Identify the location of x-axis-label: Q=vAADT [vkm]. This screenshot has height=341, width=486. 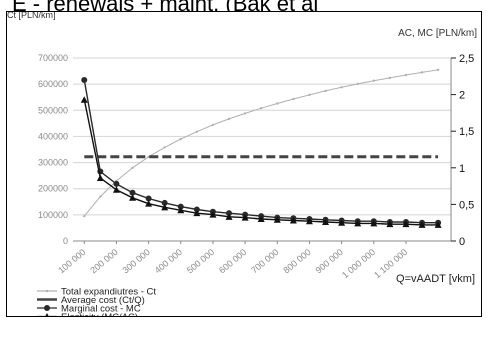
(435, 279).